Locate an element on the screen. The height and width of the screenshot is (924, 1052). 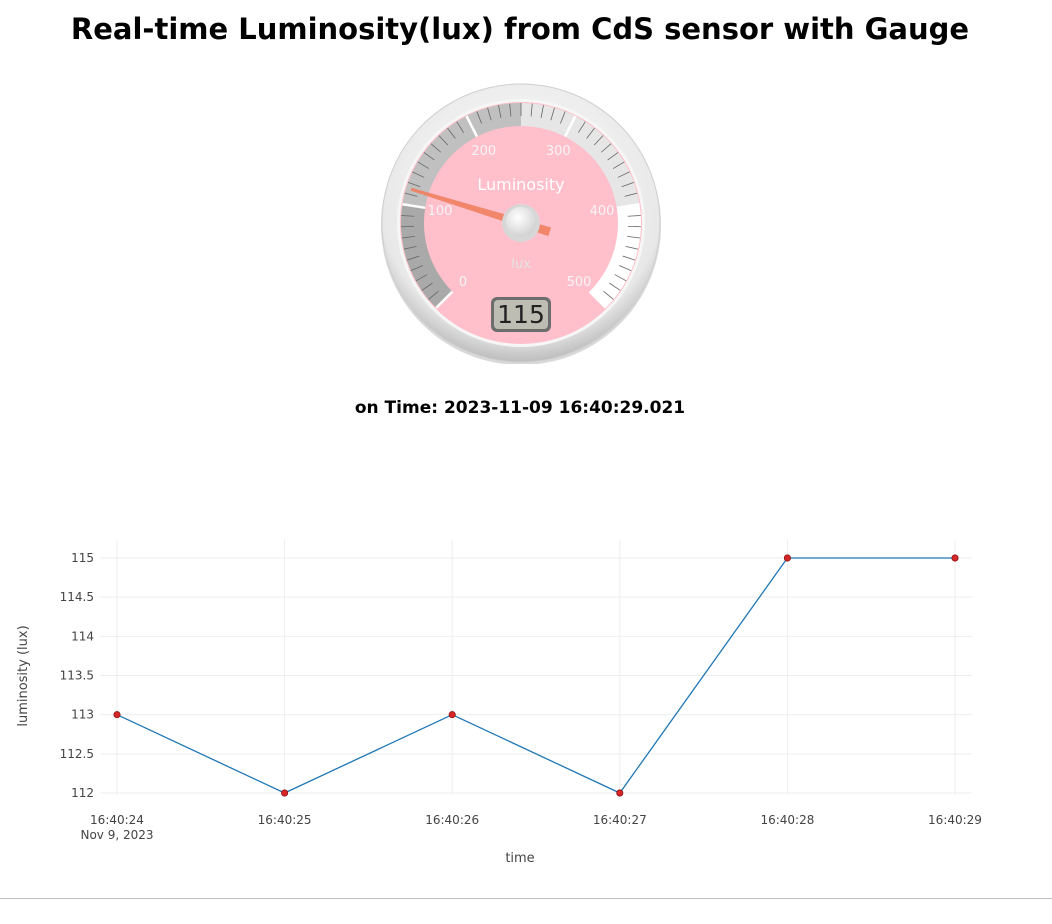
chart-x-tick-label: 16:40:26 is located at coordinates (452, 820).